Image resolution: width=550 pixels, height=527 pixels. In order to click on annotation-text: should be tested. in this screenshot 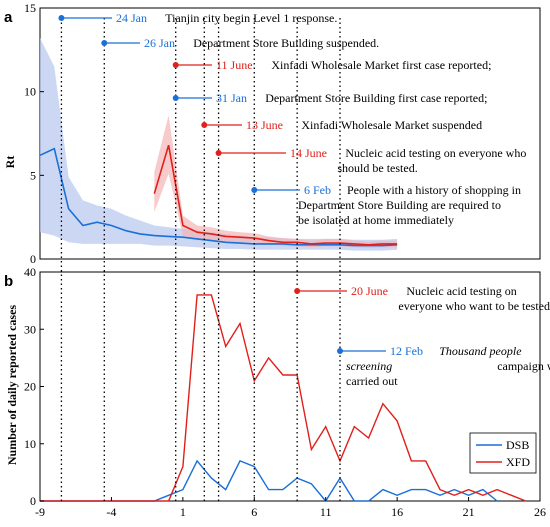, I will do `click(377, 168)`.